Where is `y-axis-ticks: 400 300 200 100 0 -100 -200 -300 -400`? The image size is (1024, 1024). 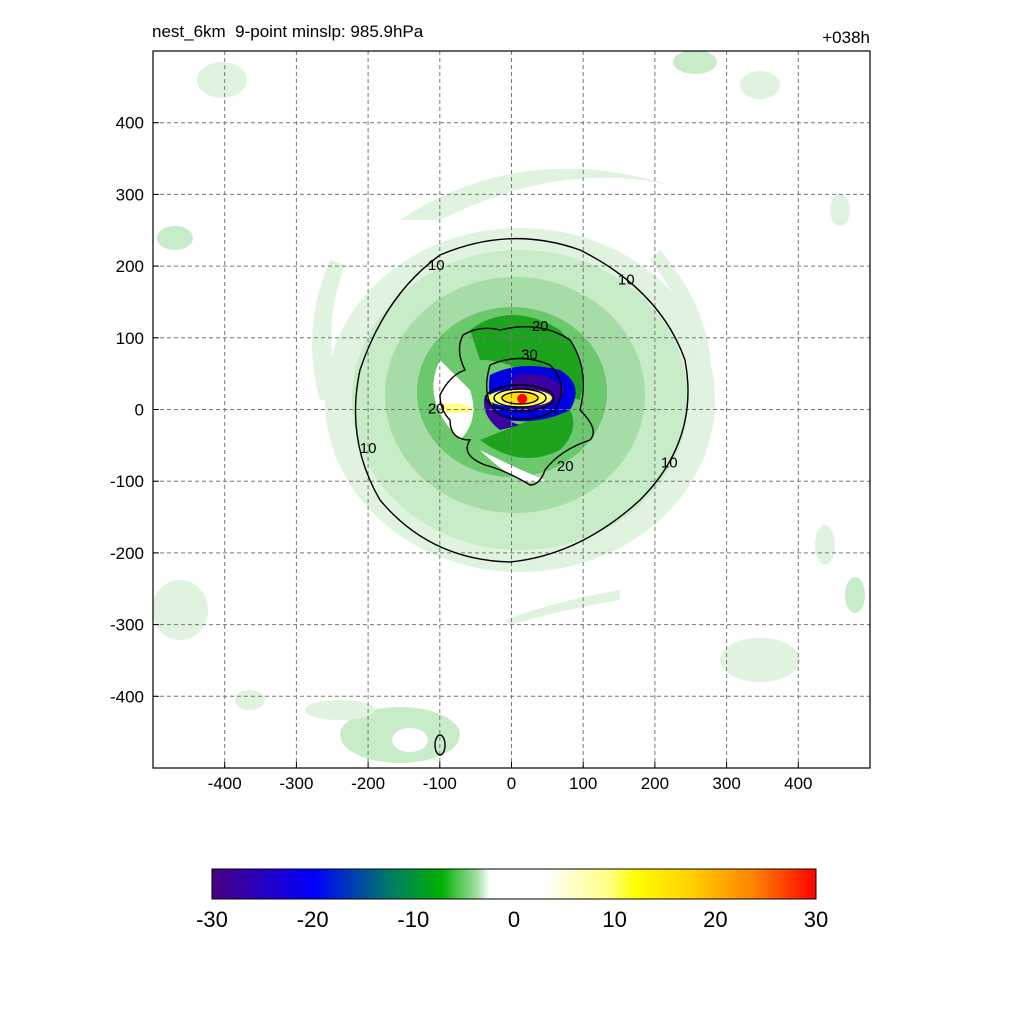 y-axis-ticks: 400 300 200 100 0 -100 -200 -300 -400 is located at coordinates (134, 410).